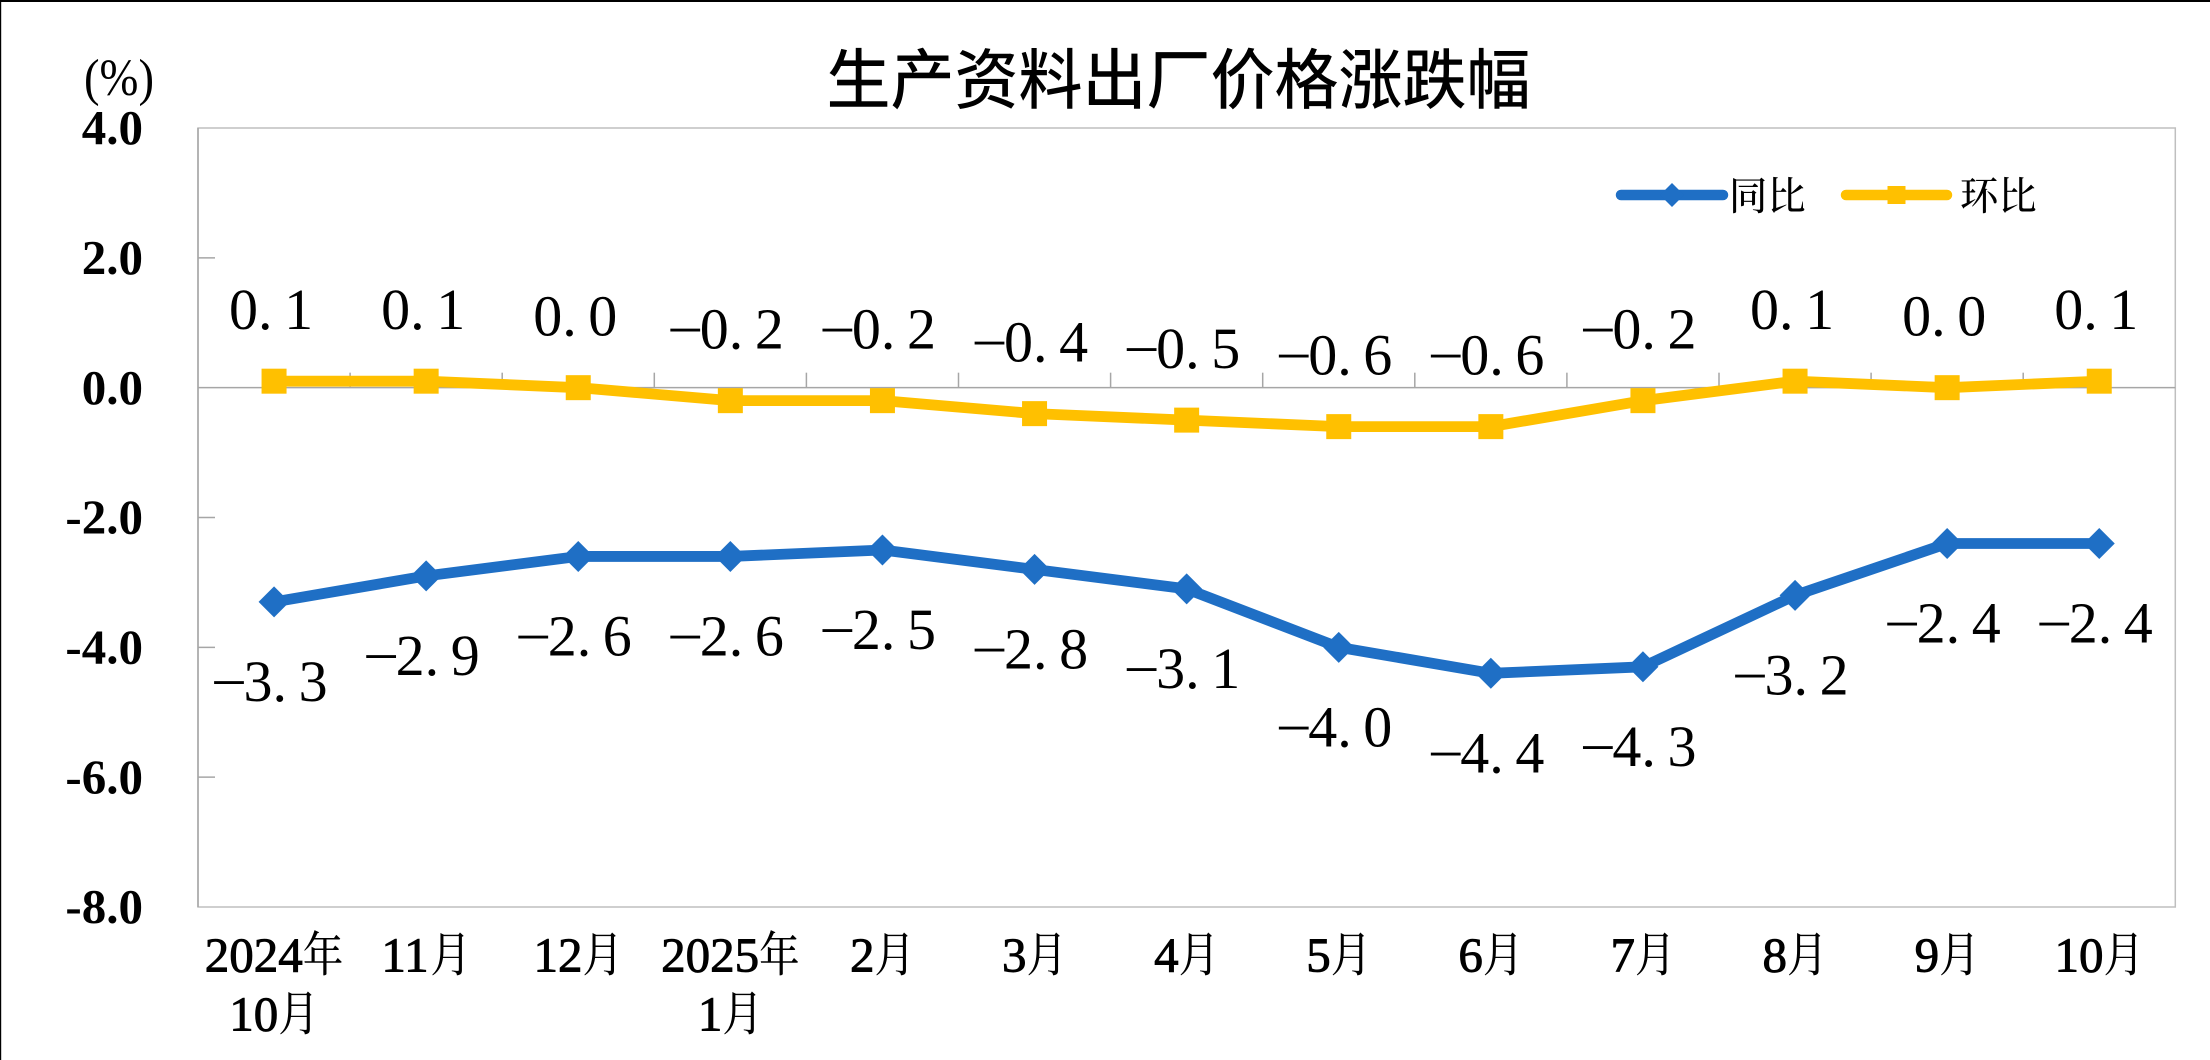  I want to click on svg-text: -8.0, so click(104, 906).